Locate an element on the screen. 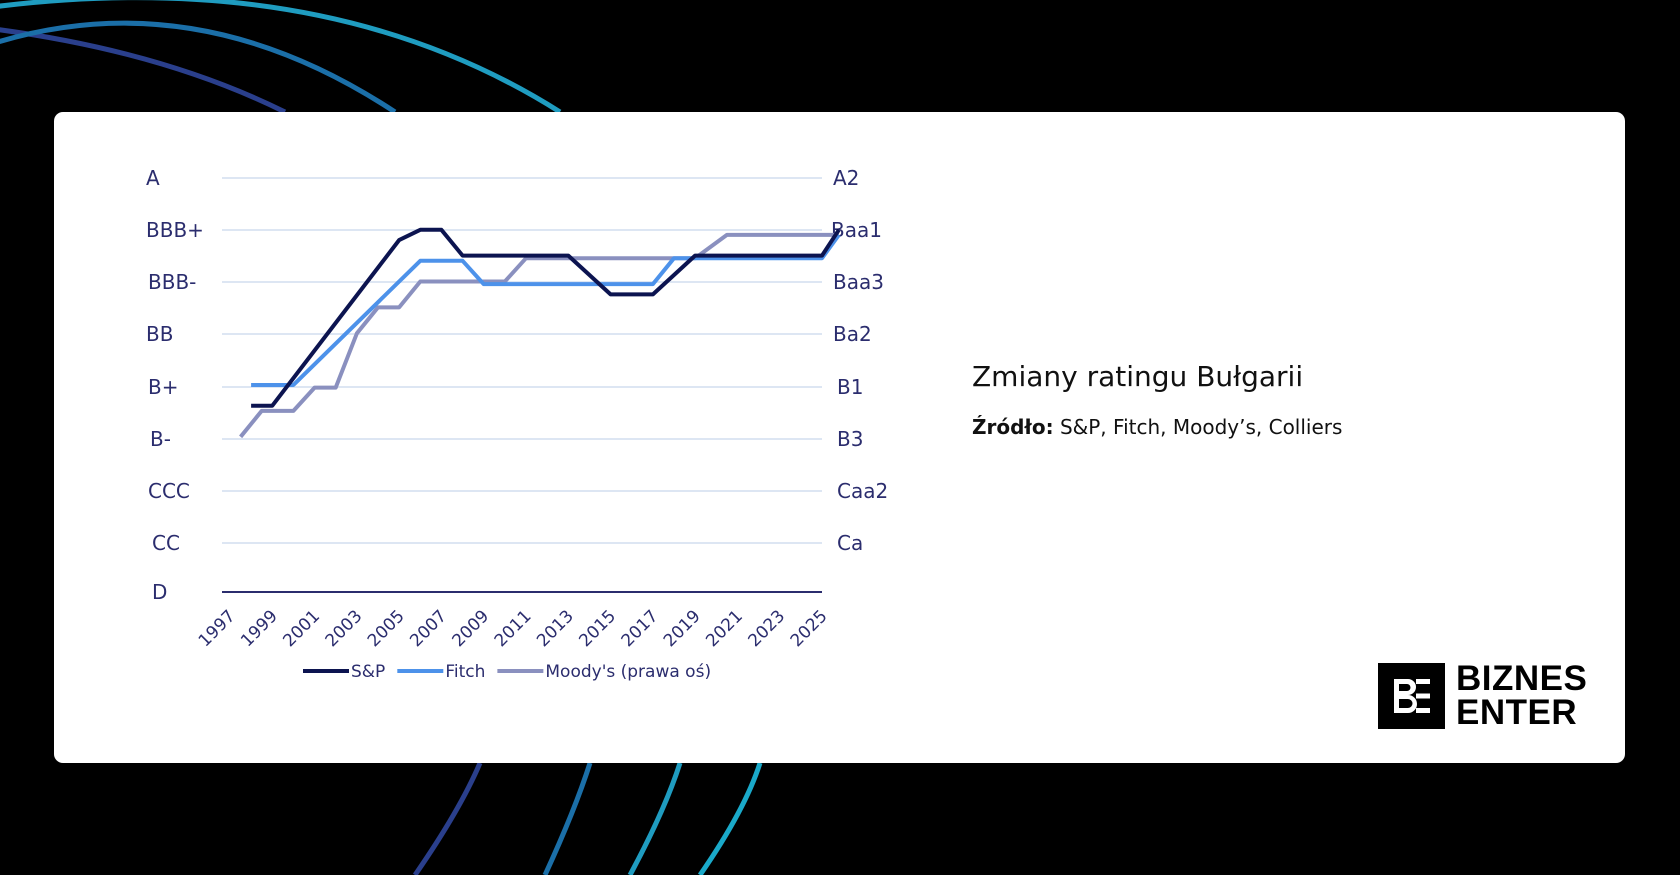  x-axis-tick: 1997 is located at coordinates (217, 628).